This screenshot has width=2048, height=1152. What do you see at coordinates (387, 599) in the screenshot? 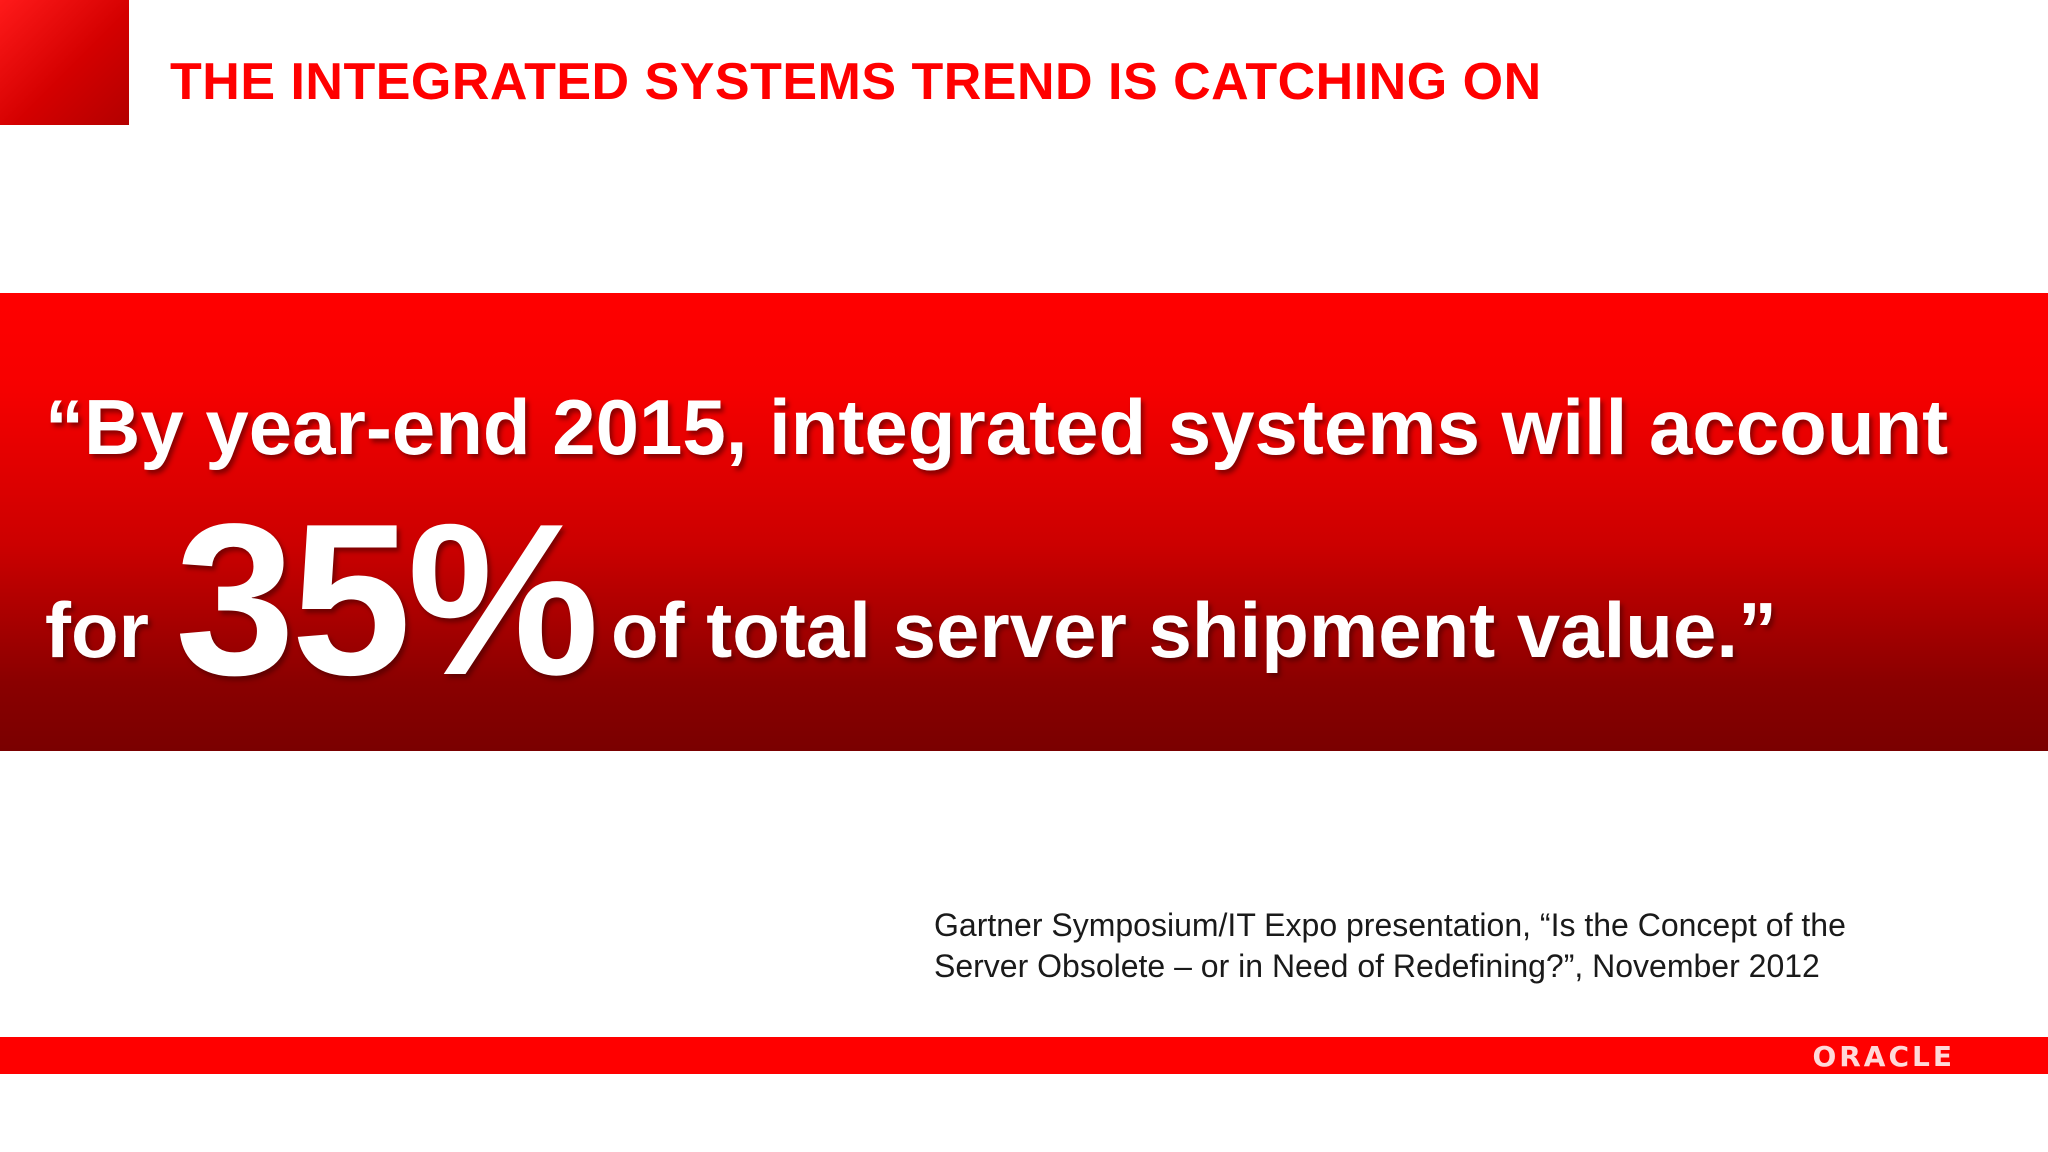
I see `quote-highlight-percentage: 35%` at bounding box center [387, 599].